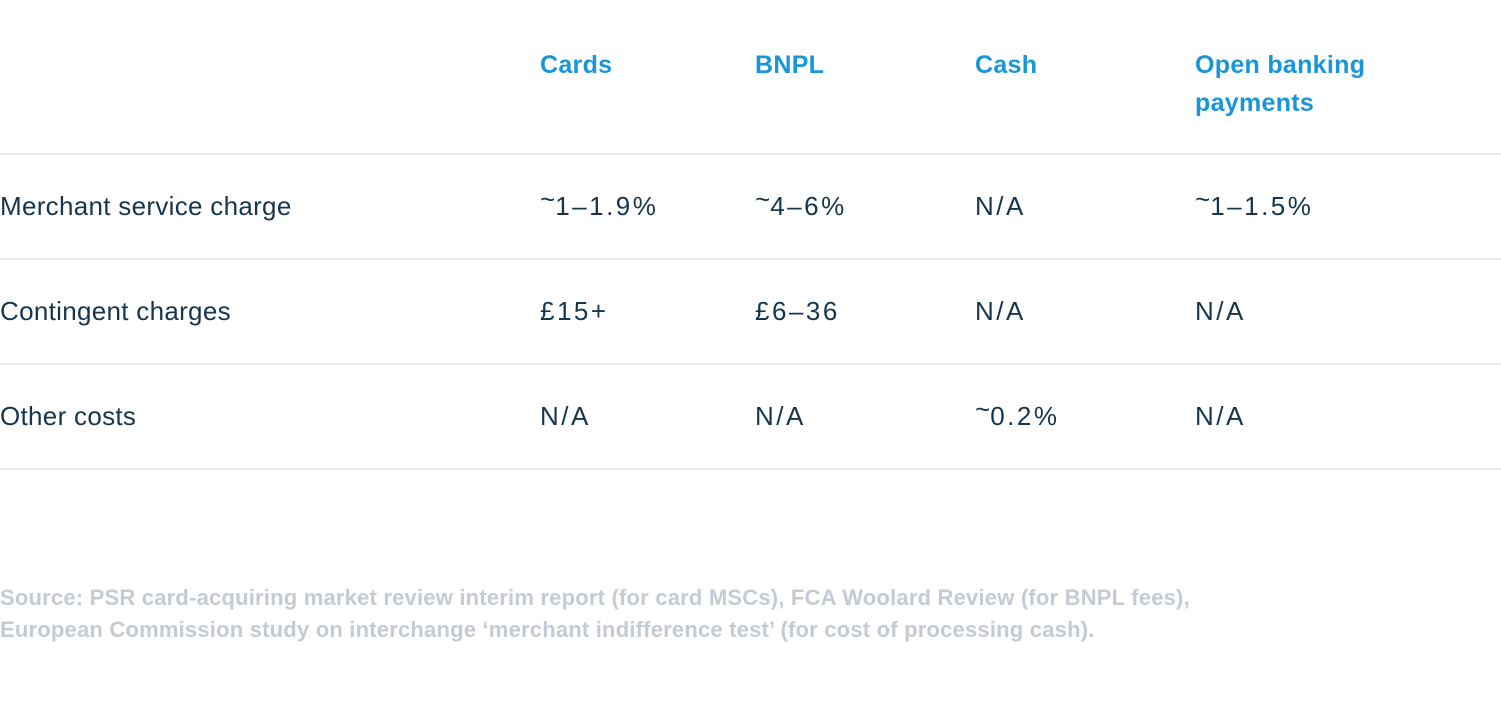 The image size is (1501, 723). Describe the element at coordinates (565, 416) in the screenshot. I see `cell-other-cards: N/A` at that location.